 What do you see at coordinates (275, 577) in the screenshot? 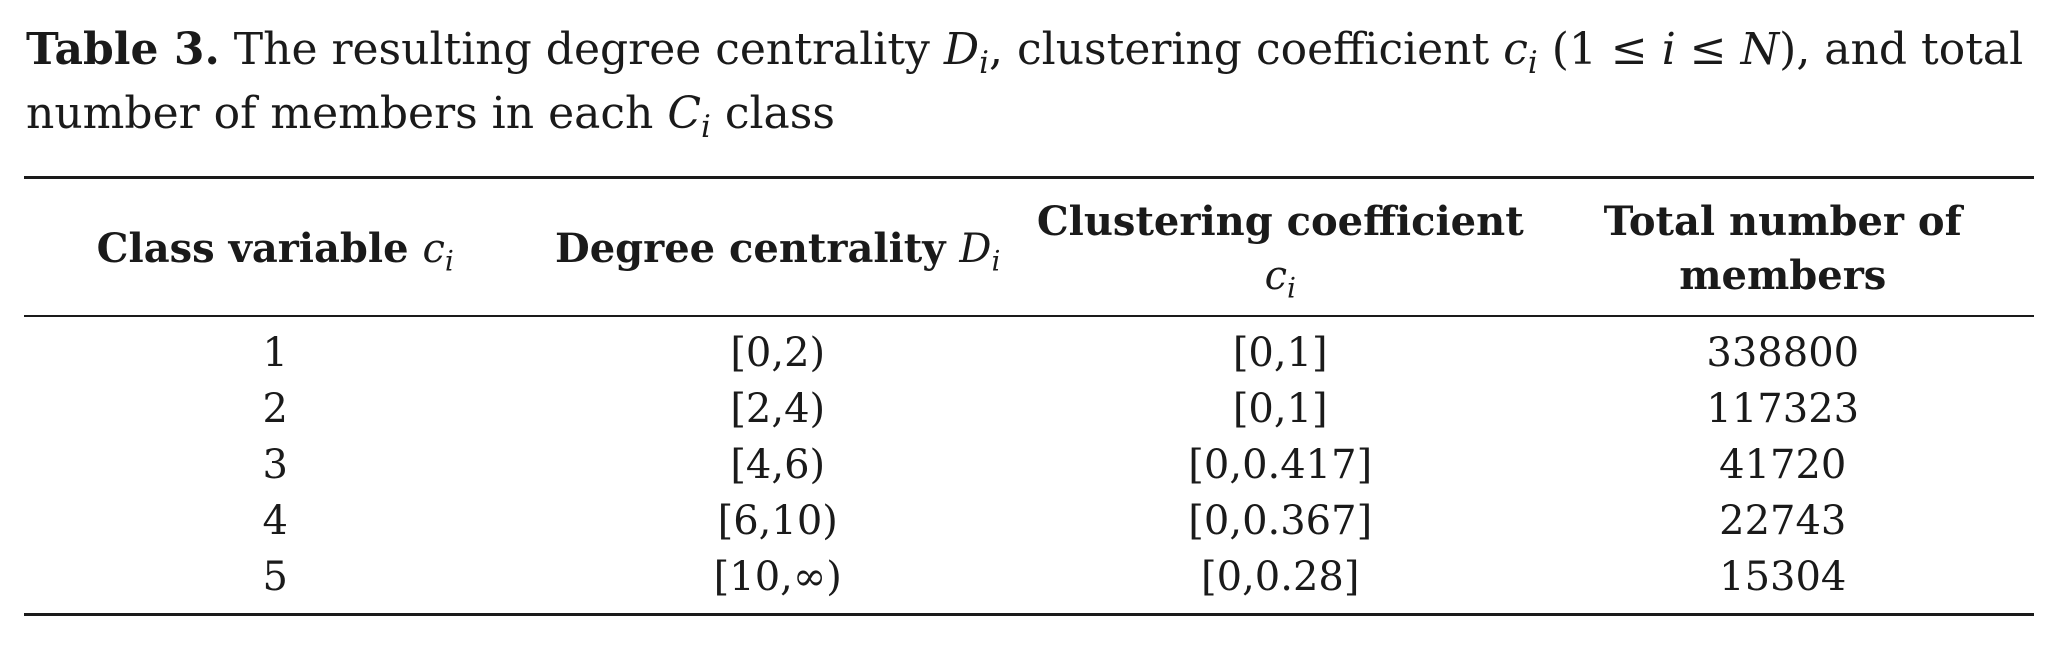
I see `cell-class: 5` at bounding box center [275, 577].